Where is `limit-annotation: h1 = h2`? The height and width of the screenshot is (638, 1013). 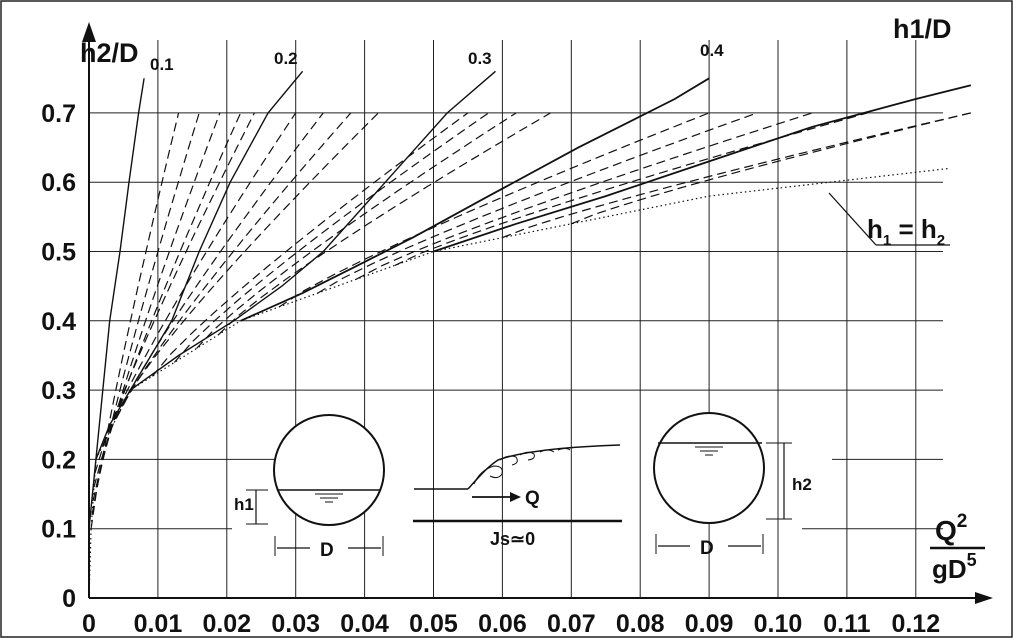
limit-annotation: h1 = h2 is located at coordinates (889, 220).